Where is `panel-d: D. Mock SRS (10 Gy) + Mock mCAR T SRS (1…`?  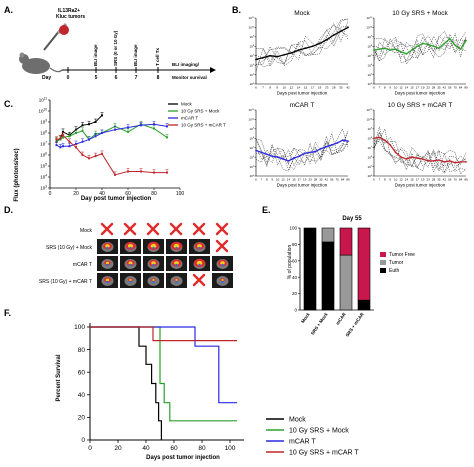
panel-d: D. Mock SRS (10 Gy) + Mock mCAR T SRS (1… is located at coordinates (118, 246).